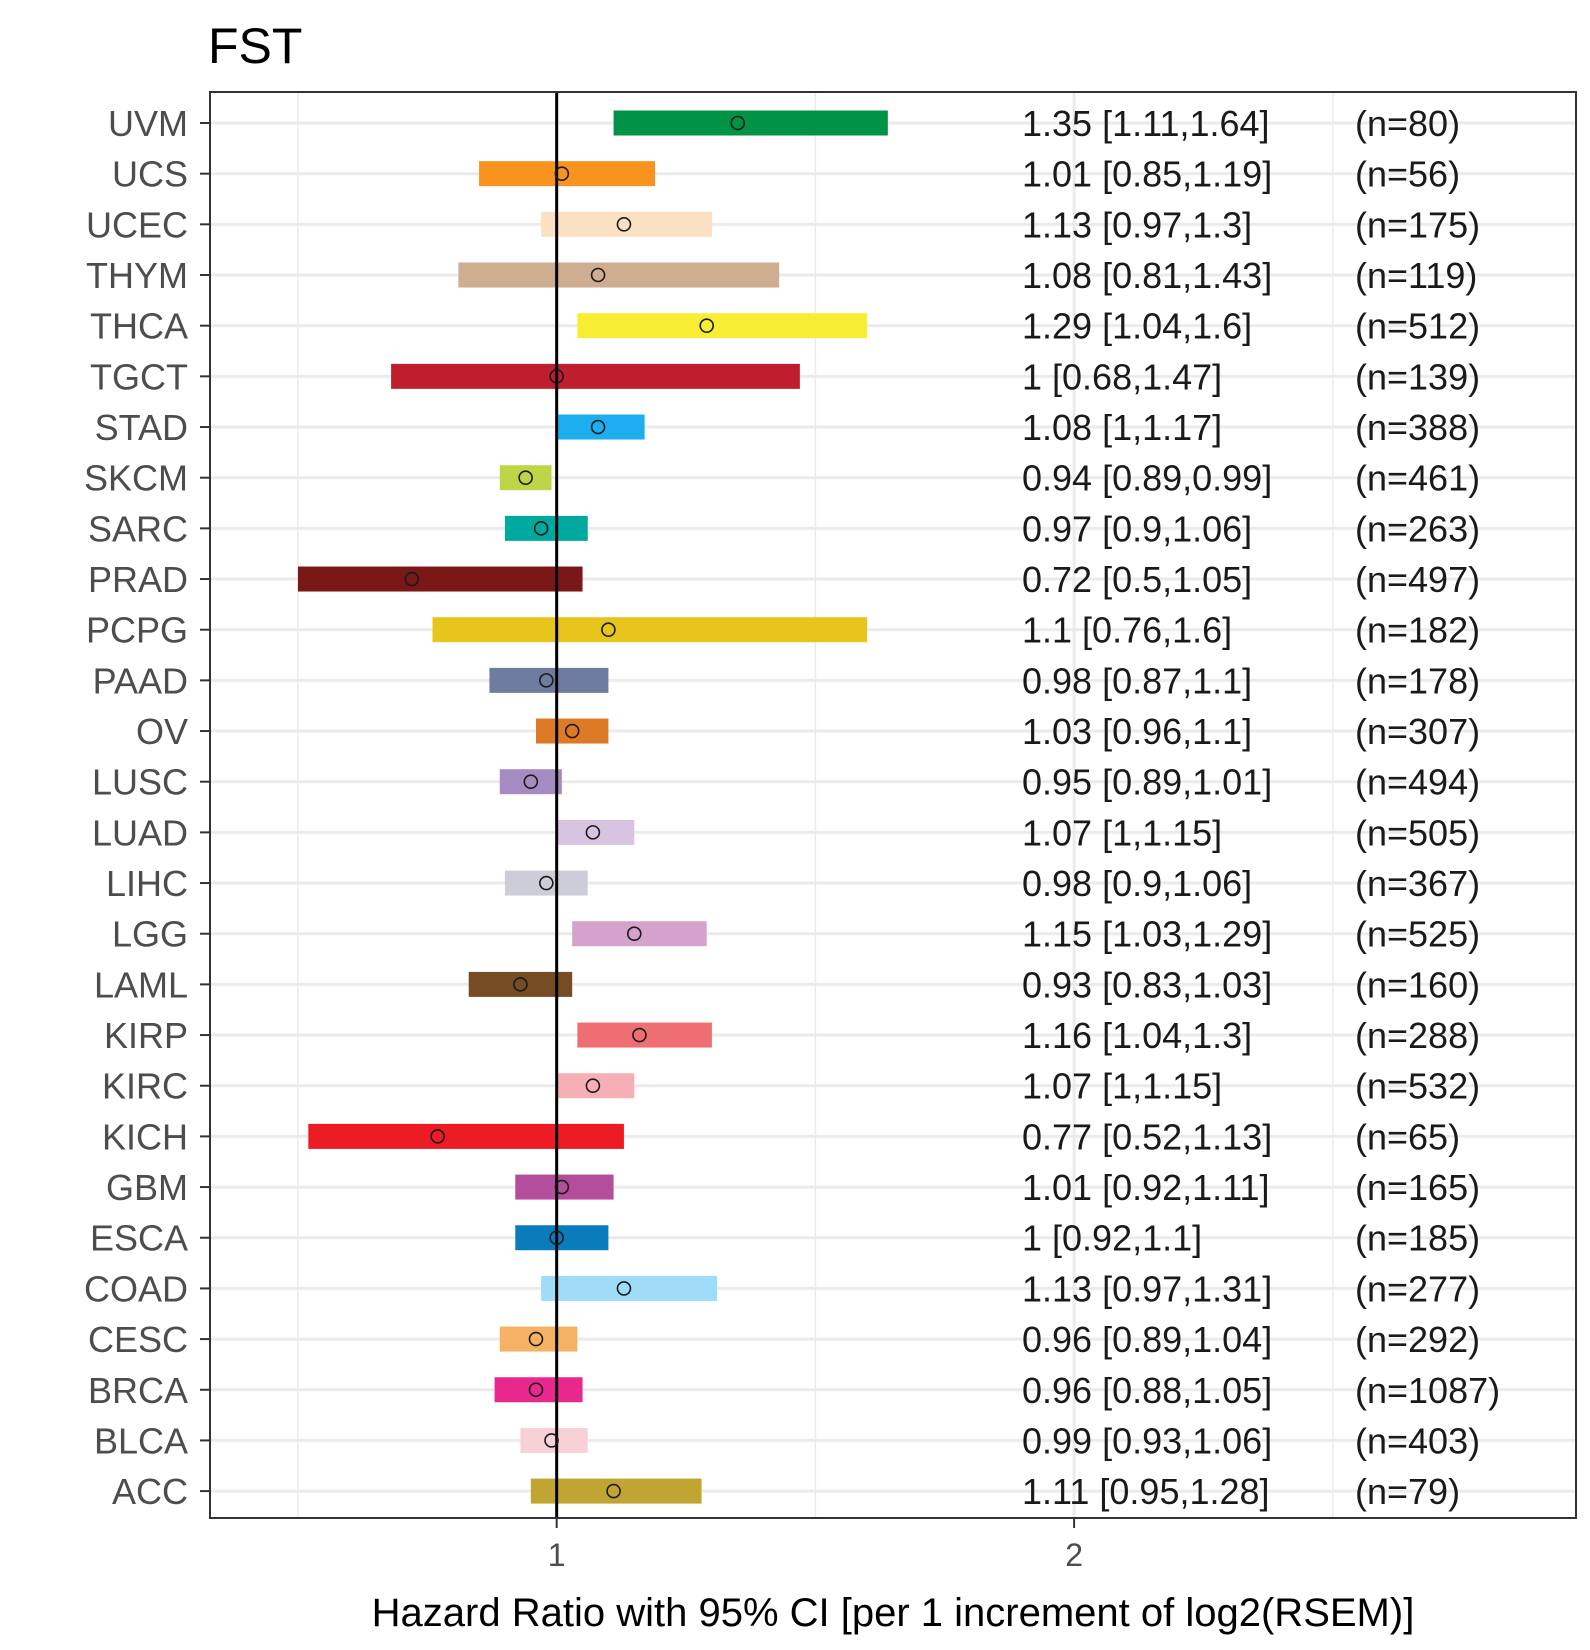  What do you see at coordinates (150, 934) in the screenshot?
I see `y-label-lgg: LGG` at bounding box center [150, 934].